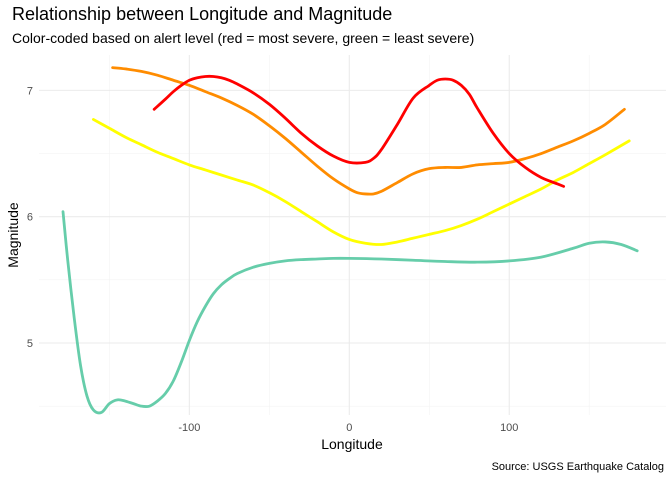 This screenshot has width=672, height=480. What do you see at coordinates (359, 131) in the screenshot?
I see `series-line-red` at bounding box center [359, 131].